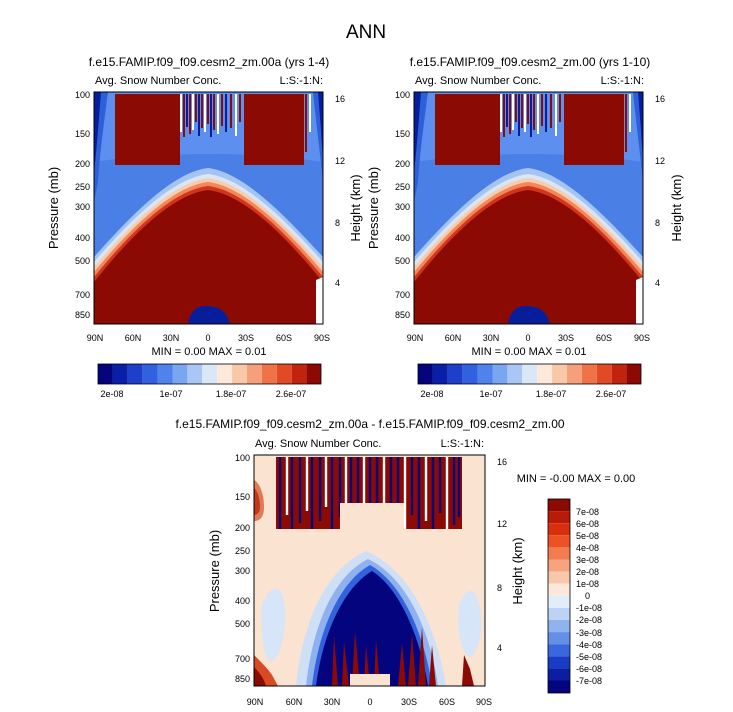 Image resolution: width=733 pixels, height=712 pixels. What do you see at coordinates (242, 659) in the screenshot?
I see `ytick-label: 700` at bounding box center [242, 659].